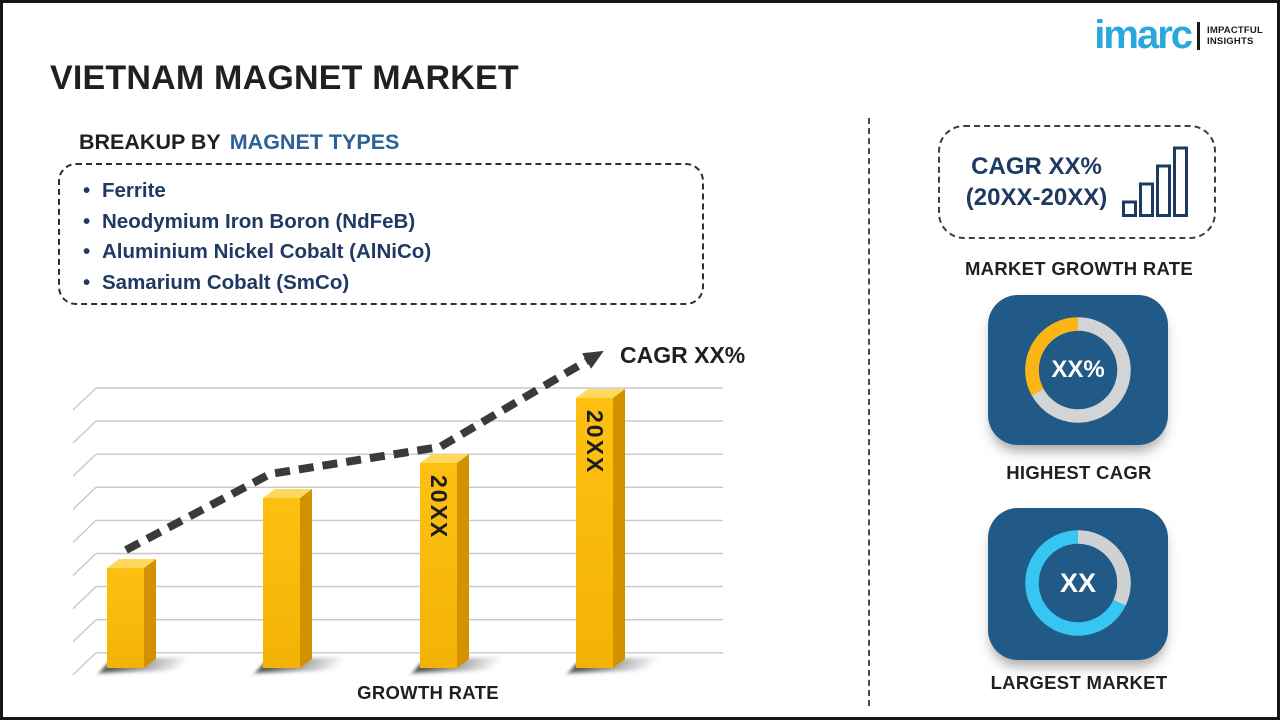 The width and height of the screenshot is (1280, 720). I want to click on section-subtitle: BREAKUP BY MAGNET TYPES, so click(239, 142).